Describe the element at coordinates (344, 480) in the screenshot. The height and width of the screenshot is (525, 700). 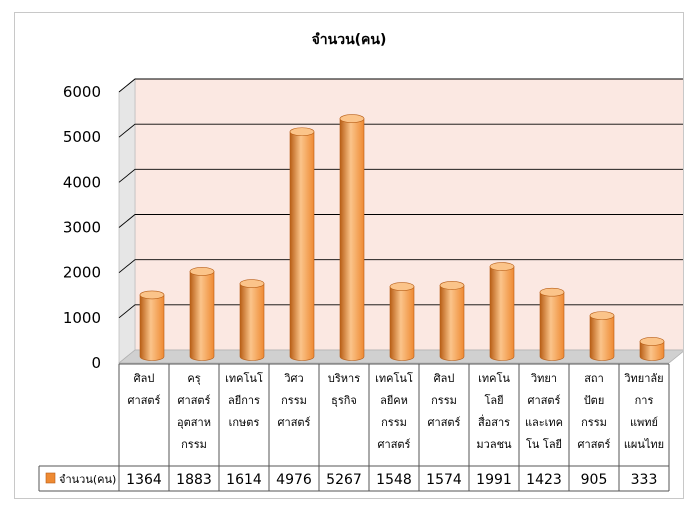
I see `data-label: 5267` at that location.